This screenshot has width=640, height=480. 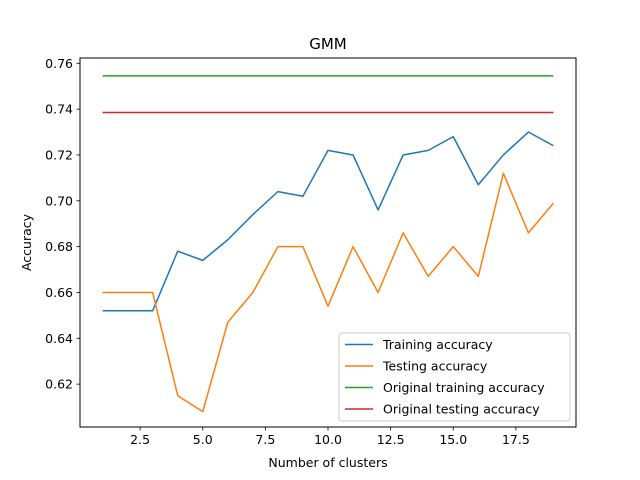 I want to click on legend-entry-3: Original testing accuracy, so click(x=461, y=409).